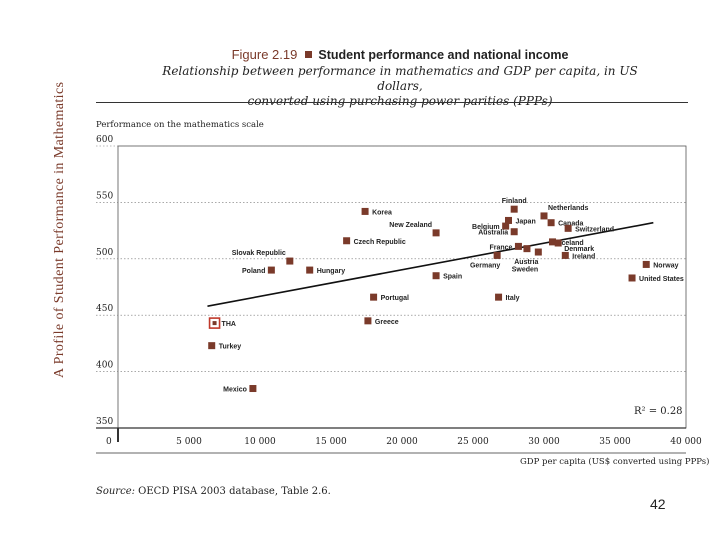  Describe the element at coordinates (230, 347) in the screenshot. I see `point-label: Turkey` at that location.